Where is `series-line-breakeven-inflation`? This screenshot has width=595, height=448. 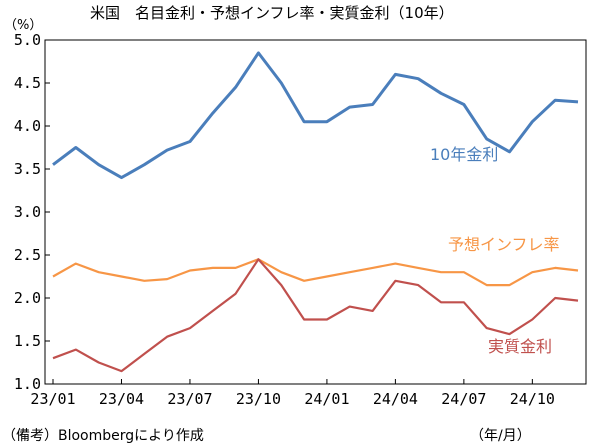
series-line-breakeven-inflation is located at coordinates (315, 272).